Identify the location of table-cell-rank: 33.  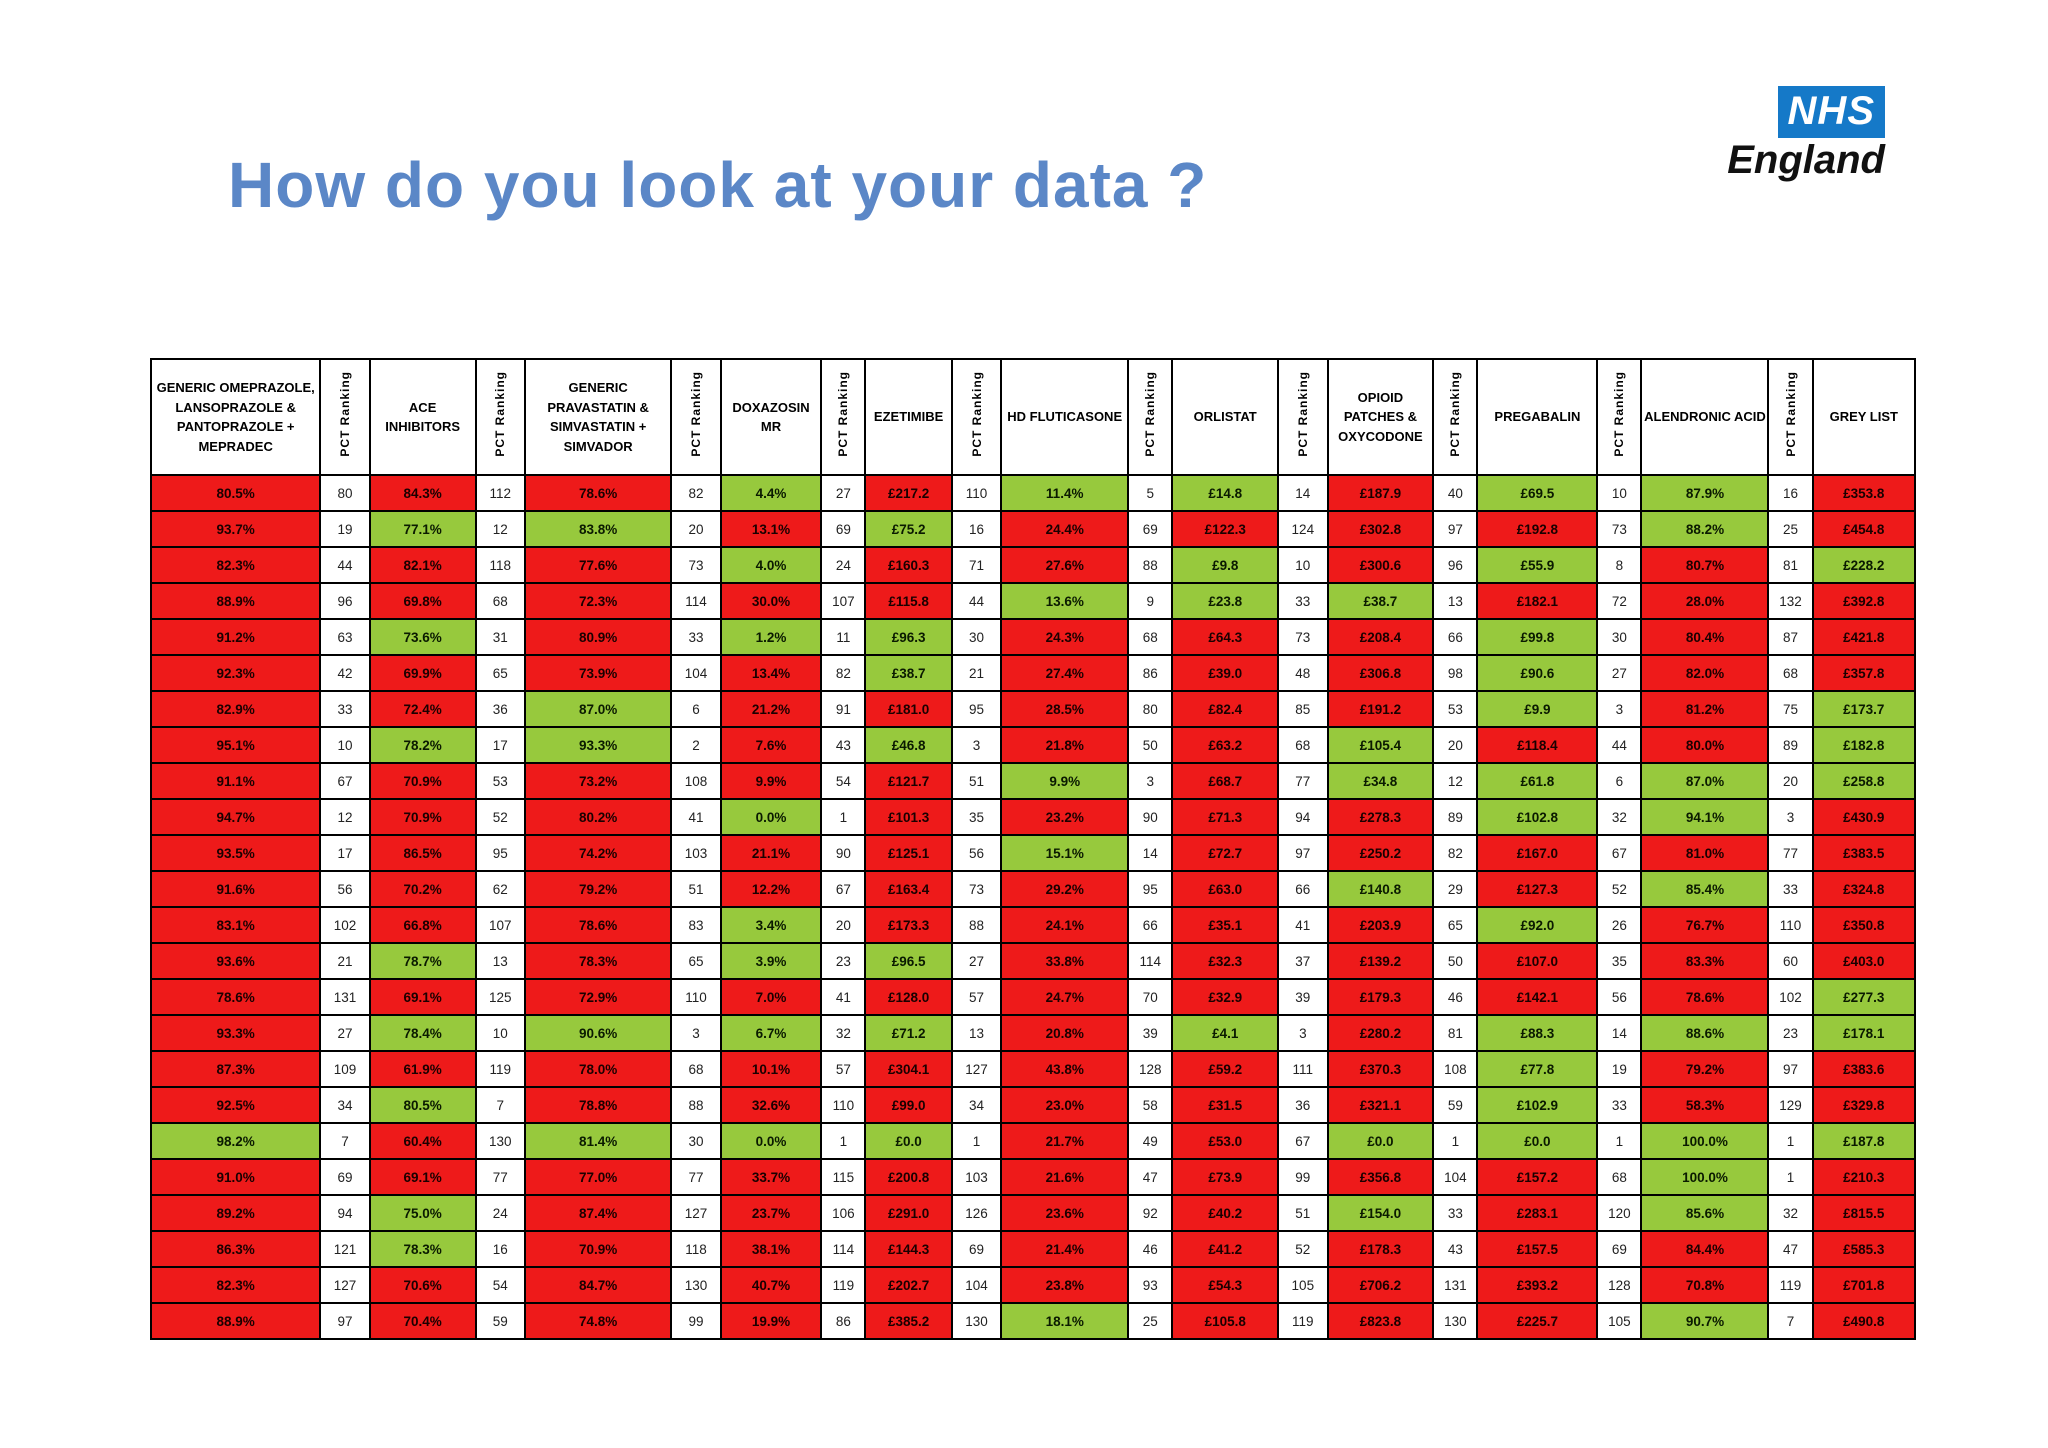
(1455, 1213).